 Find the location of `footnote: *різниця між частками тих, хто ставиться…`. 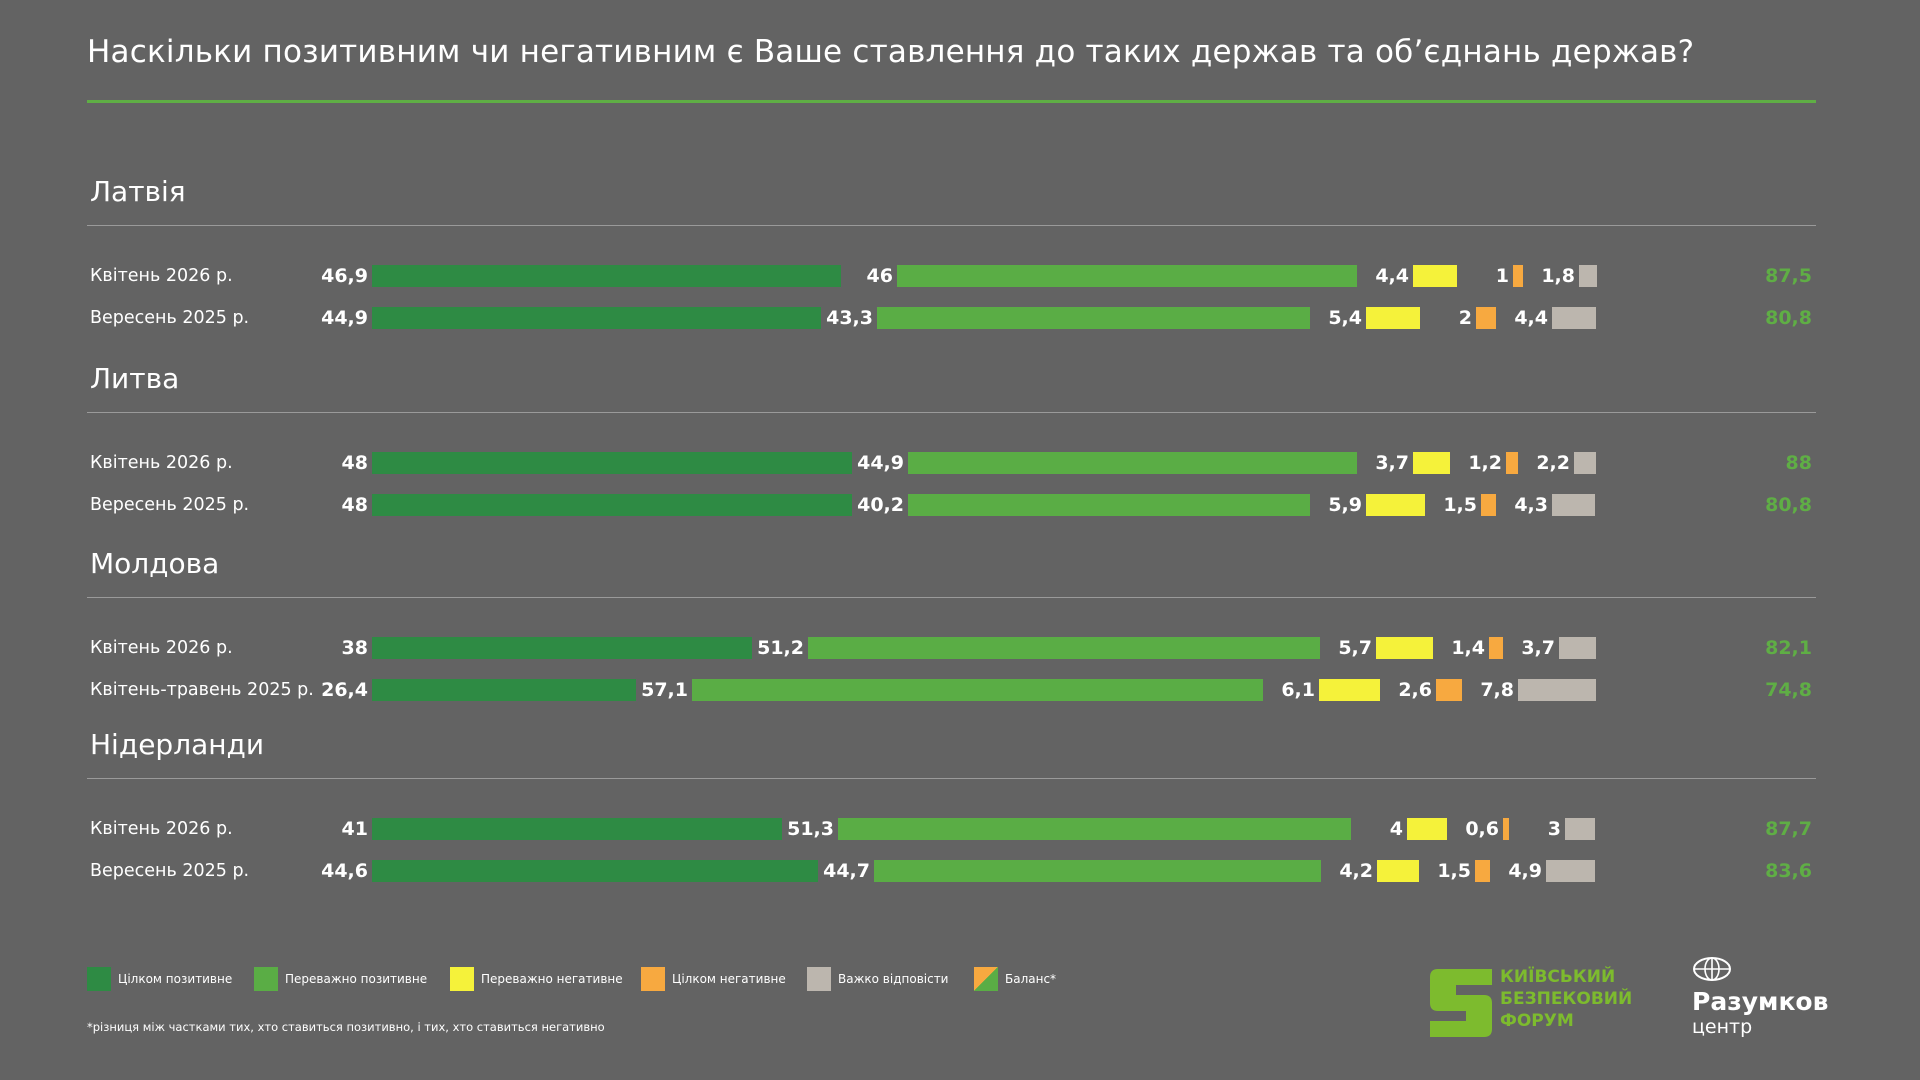

footnote: *різниця між частками тих, хто ставиться… is located at coordinates (346, 1027).